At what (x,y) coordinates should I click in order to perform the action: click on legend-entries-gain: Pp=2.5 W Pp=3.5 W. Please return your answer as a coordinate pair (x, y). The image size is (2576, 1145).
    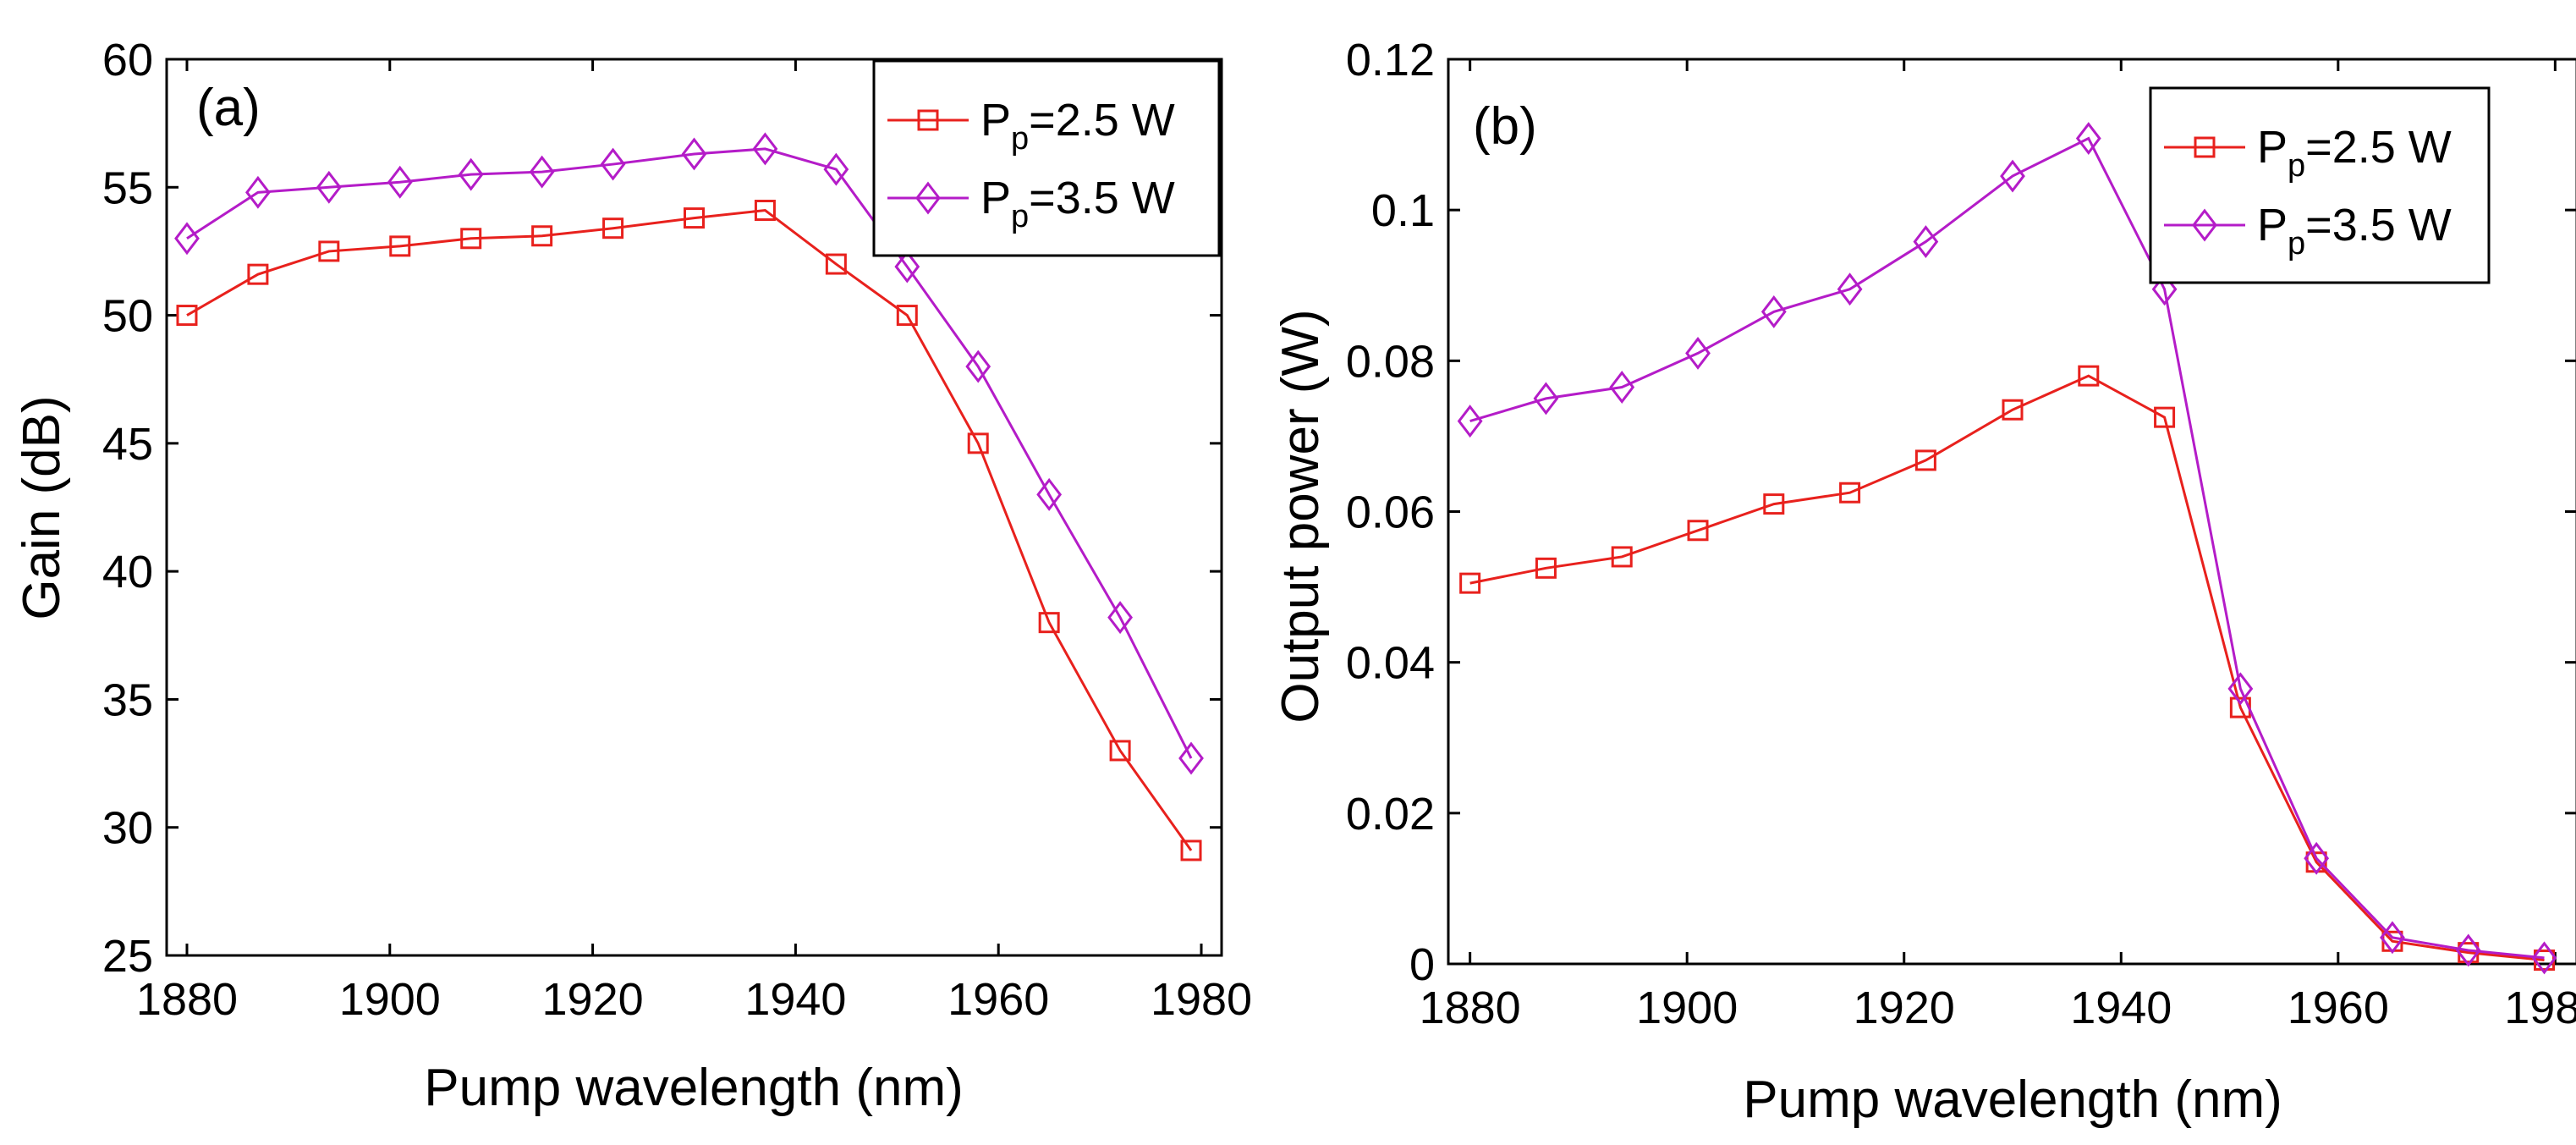
    Looking at the image, I should click on (1031, 164).